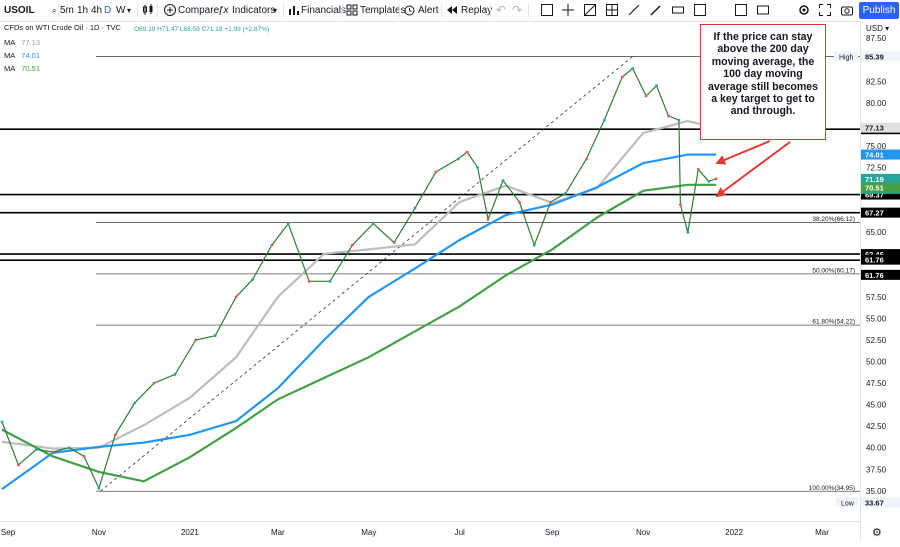 Image resolution: width=900 pixels, height=547 pixels. What do you see at coordinates (148, 10) in the screenshot?
I see `candles-icon` at bounding box center [148, 10].